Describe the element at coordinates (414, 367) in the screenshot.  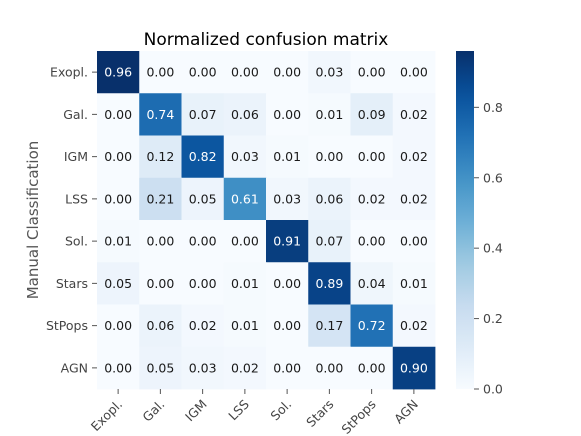
I see `cell-value-label: 0.90` at that location.